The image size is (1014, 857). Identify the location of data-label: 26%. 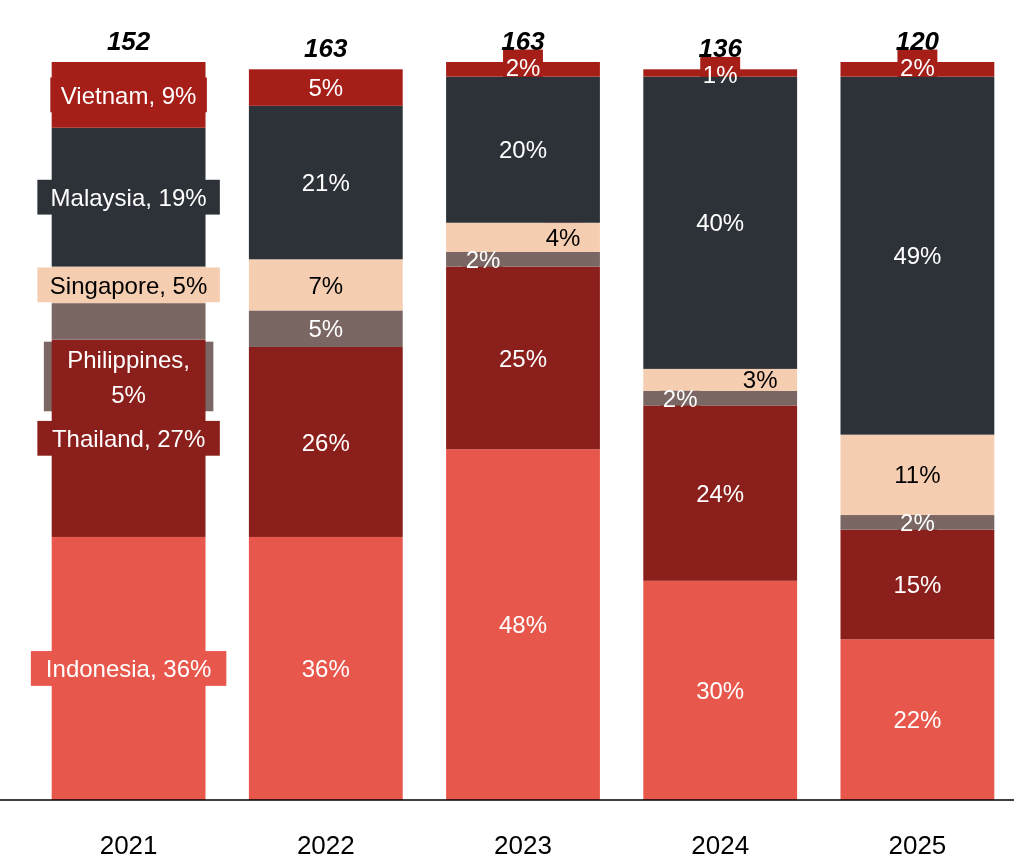
(325, 442).